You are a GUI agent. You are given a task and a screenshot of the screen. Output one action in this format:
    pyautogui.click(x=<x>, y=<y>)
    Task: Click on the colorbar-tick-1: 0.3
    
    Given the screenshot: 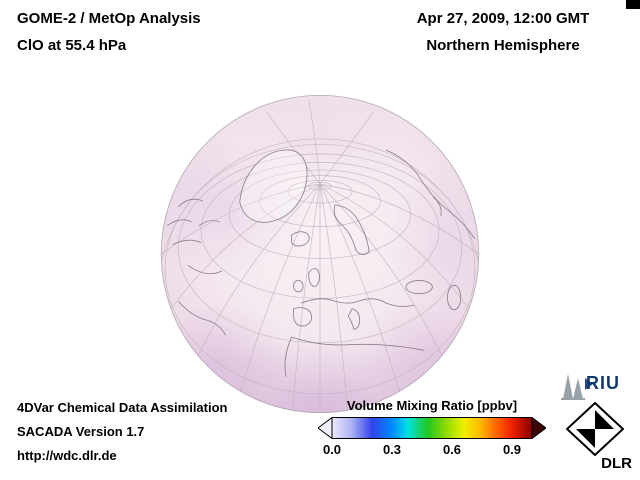 What is the action you would take?
    pyautogui.click(x=392, y=449)
    